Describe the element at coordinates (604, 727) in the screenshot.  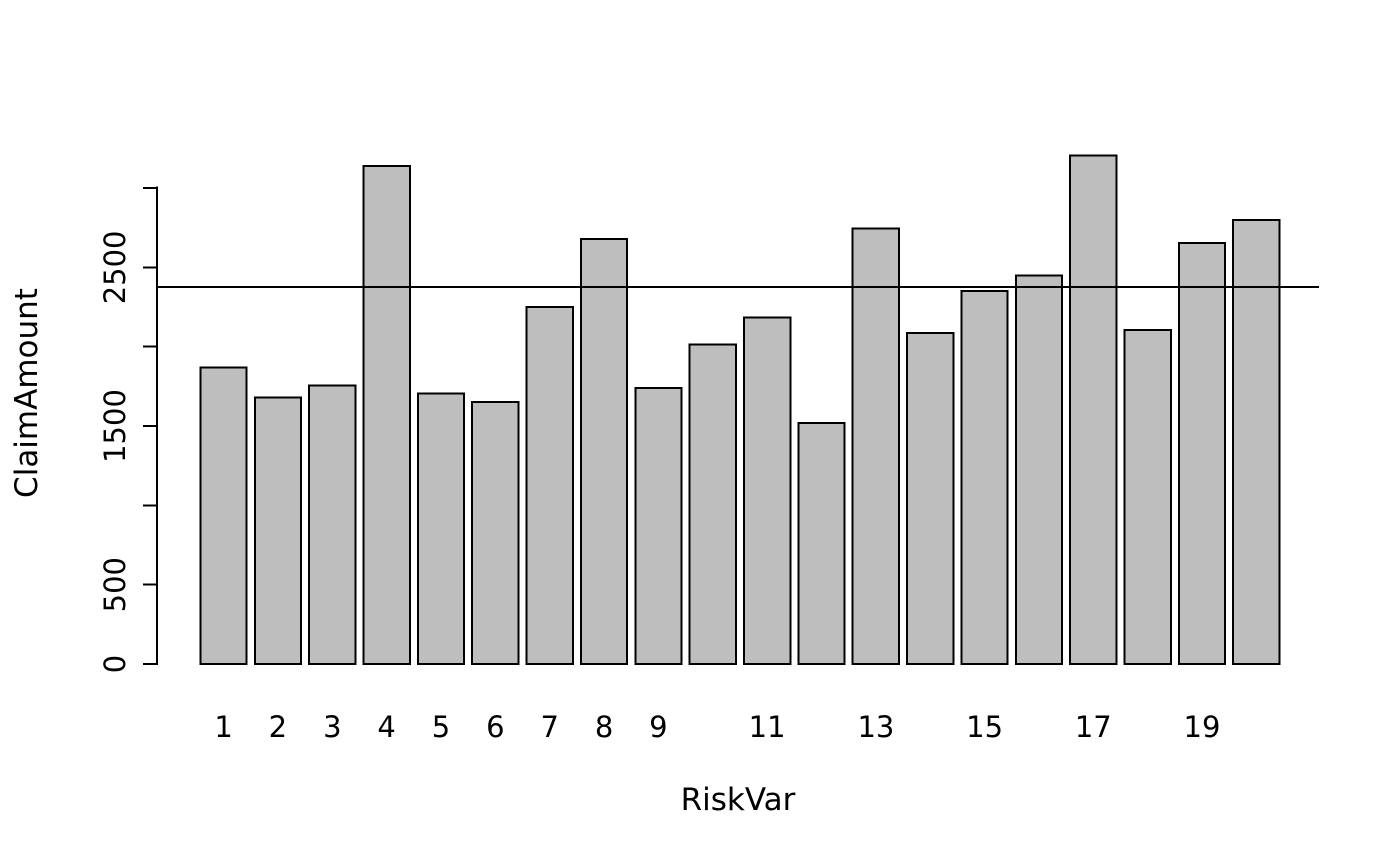
I see `x-tick-label: 8` at that location.